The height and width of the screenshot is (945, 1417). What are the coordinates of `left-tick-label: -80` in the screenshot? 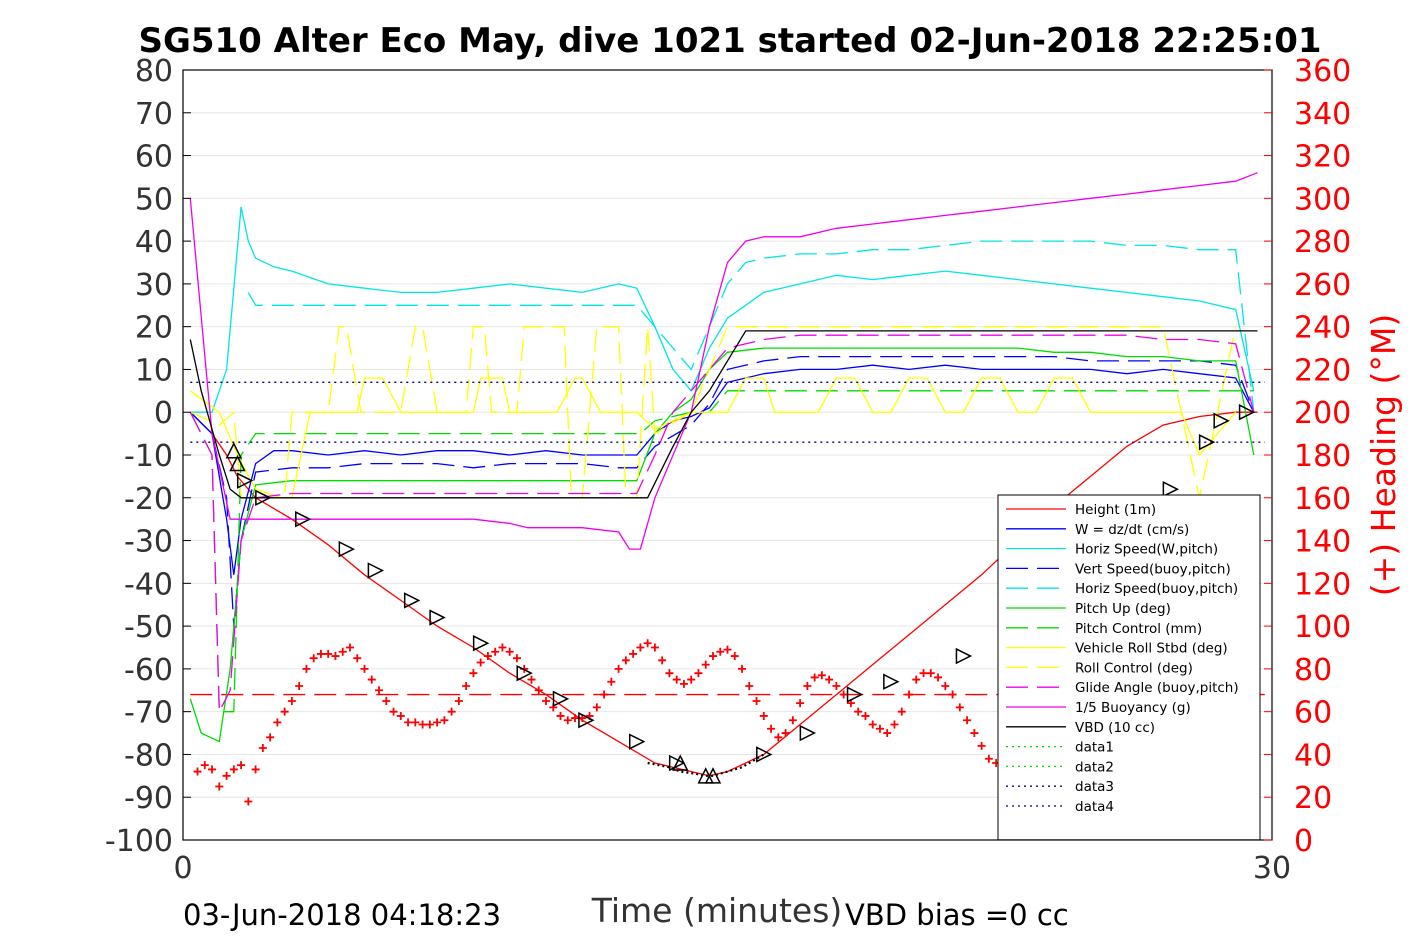 It's located at (148, 755).